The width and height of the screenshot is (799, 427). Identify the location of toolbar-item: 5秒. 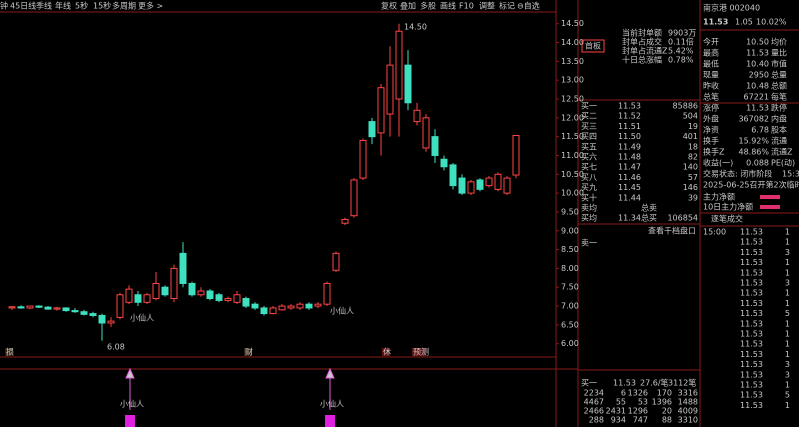
(81, 6).